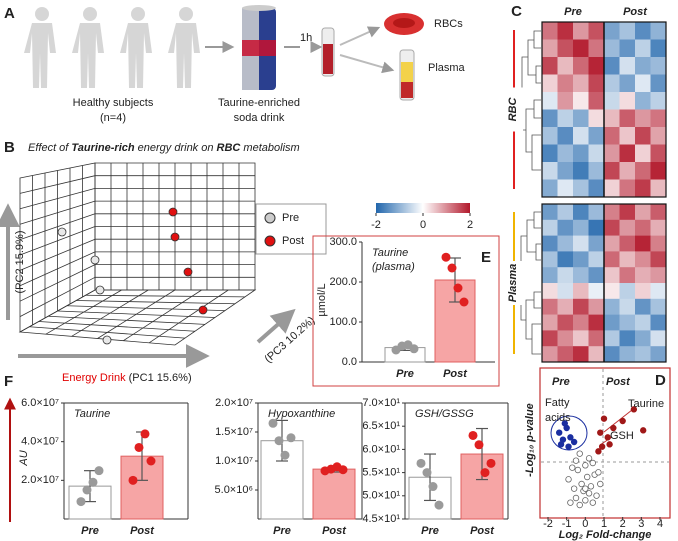 Image resolution: width=678 pixels, height=541 pixels. I want to click on annotation: Taurine, so click(646, 404).